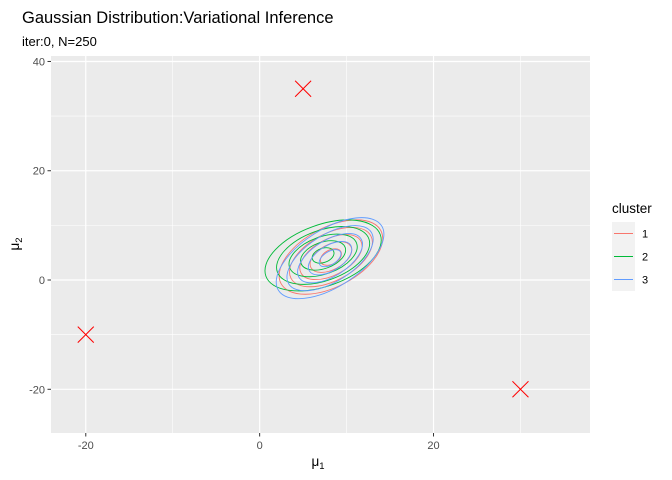 This screenshot has height=480, width=672. I want to click on contour-layer, so click(324, 258).